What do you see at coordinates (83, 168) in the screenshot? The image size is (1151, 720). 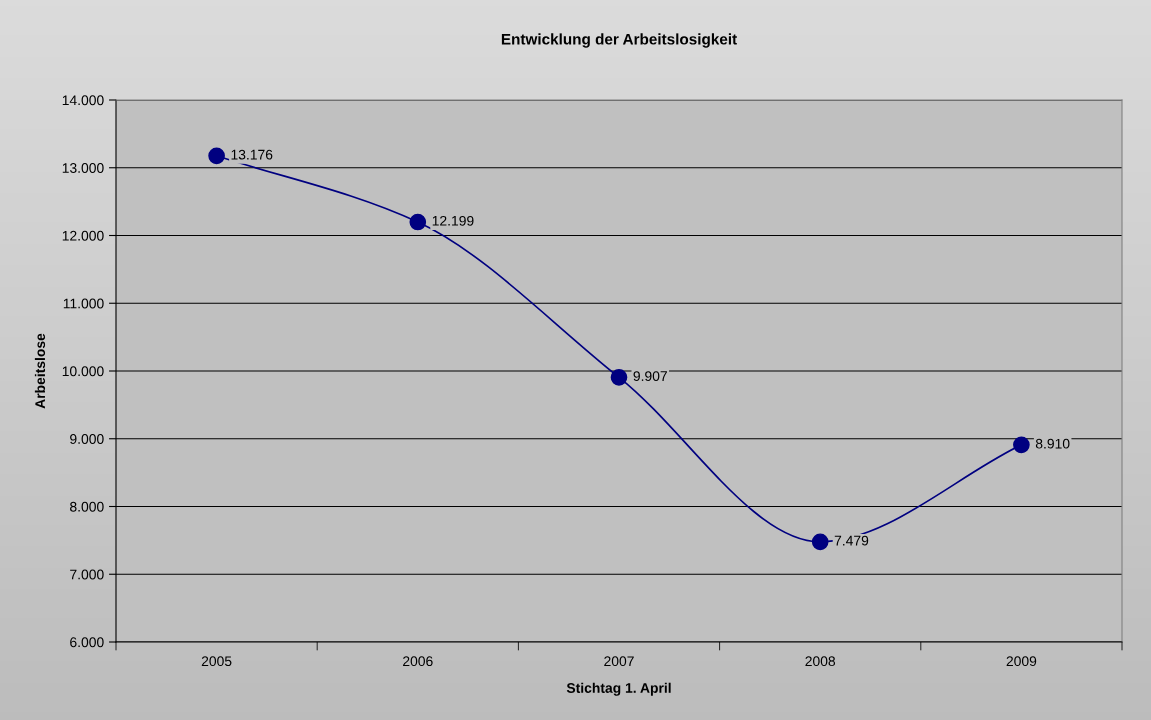 I see `y-tick-label: 13.000` at bounding box center [83, 168].